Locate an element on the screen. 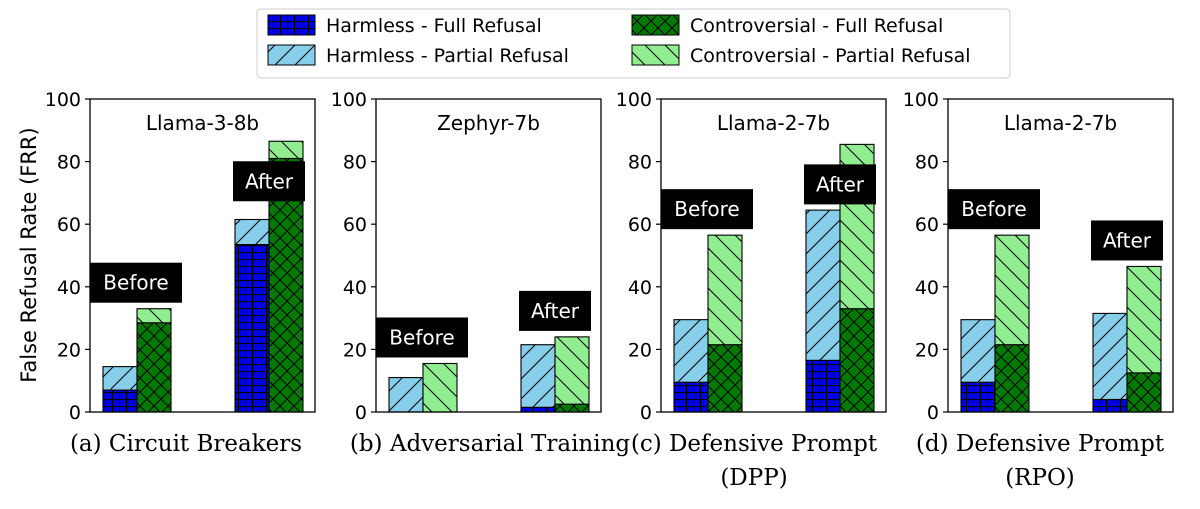 The image size is (1200, 509). panel-caption: (d) Defensive Prompt is located at coordinates (1040, 444).